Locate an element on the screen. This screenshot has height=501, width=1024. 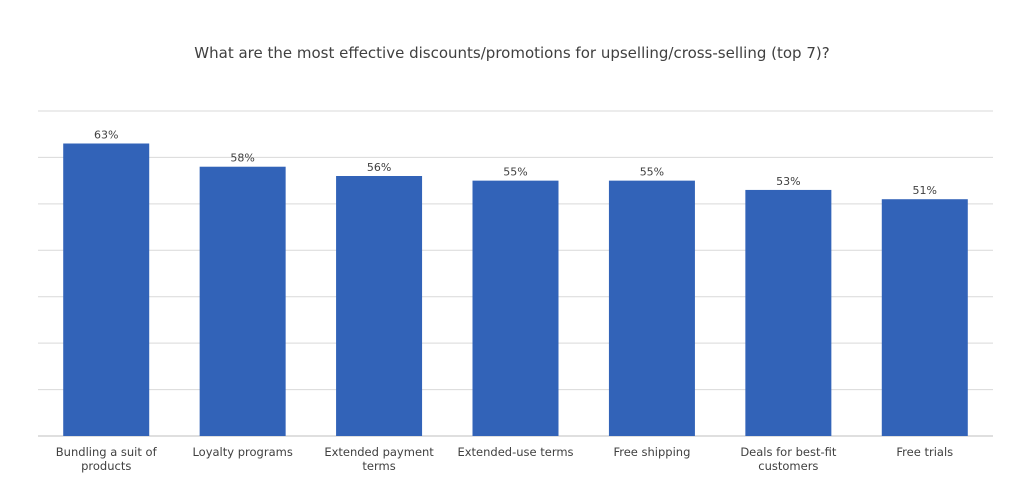
category-label: customers is located at coordinates (788, 466).